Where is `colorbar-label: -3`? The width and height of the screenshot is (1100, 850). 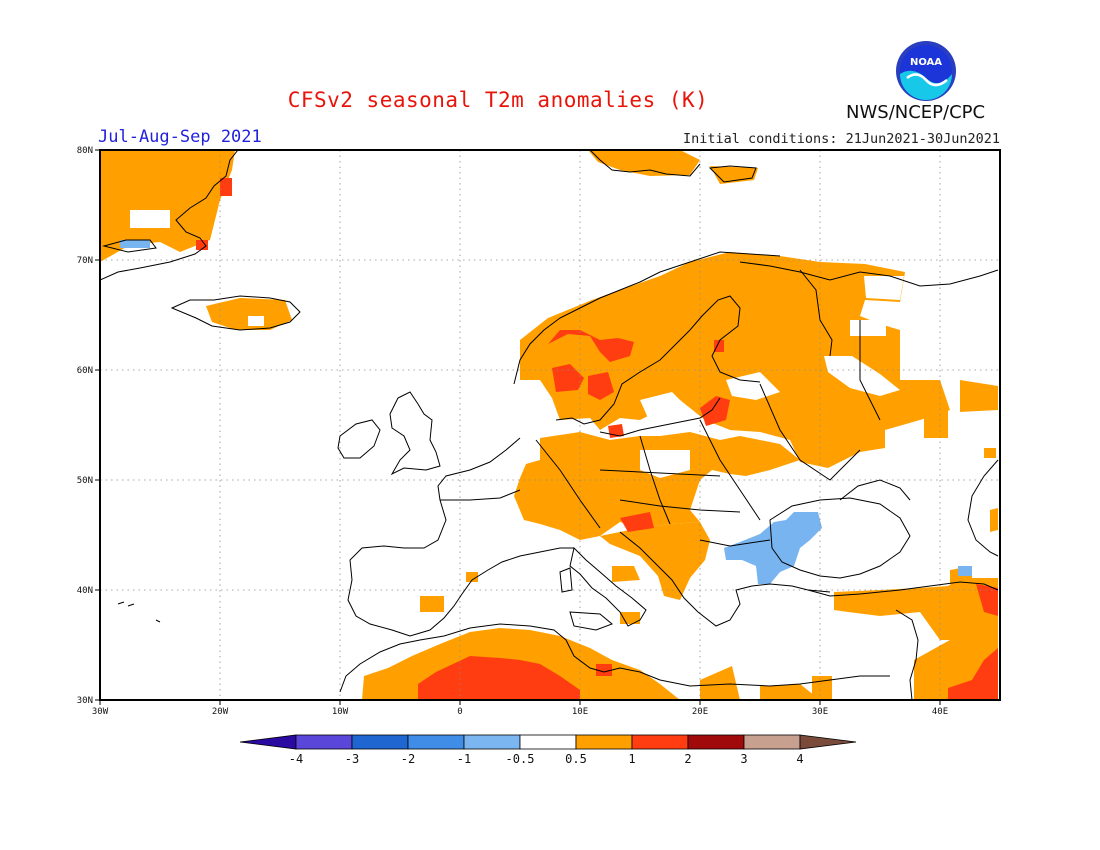 colorbar-label: -3 is located at coordinates (352, 759).